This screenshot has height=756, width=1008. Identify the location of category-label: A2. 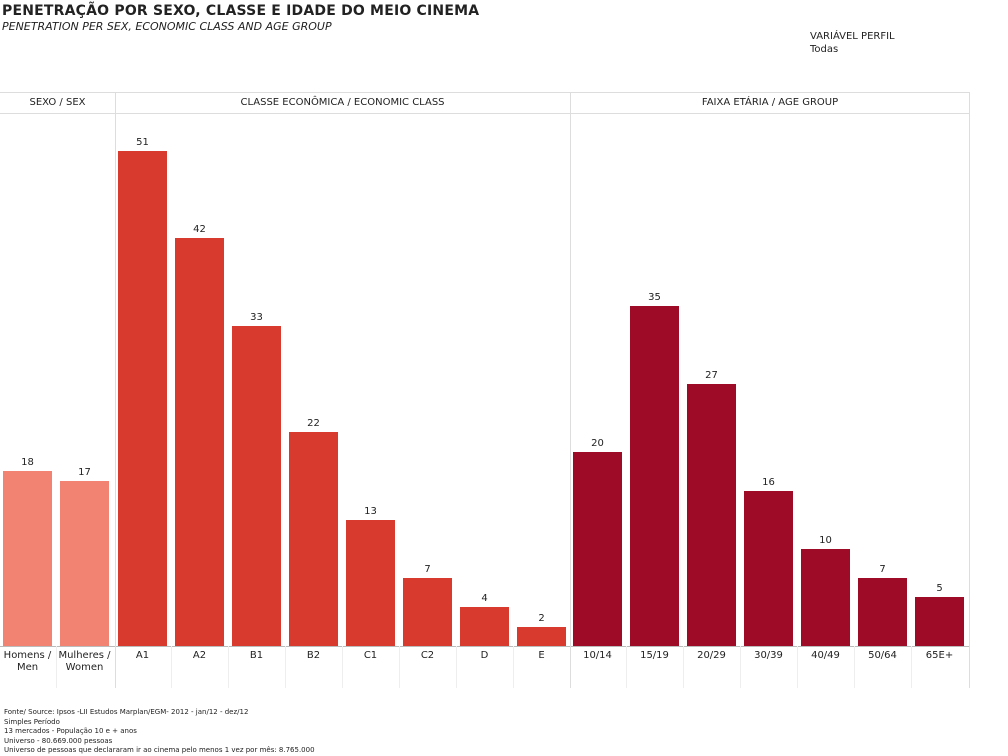
(199, 655).